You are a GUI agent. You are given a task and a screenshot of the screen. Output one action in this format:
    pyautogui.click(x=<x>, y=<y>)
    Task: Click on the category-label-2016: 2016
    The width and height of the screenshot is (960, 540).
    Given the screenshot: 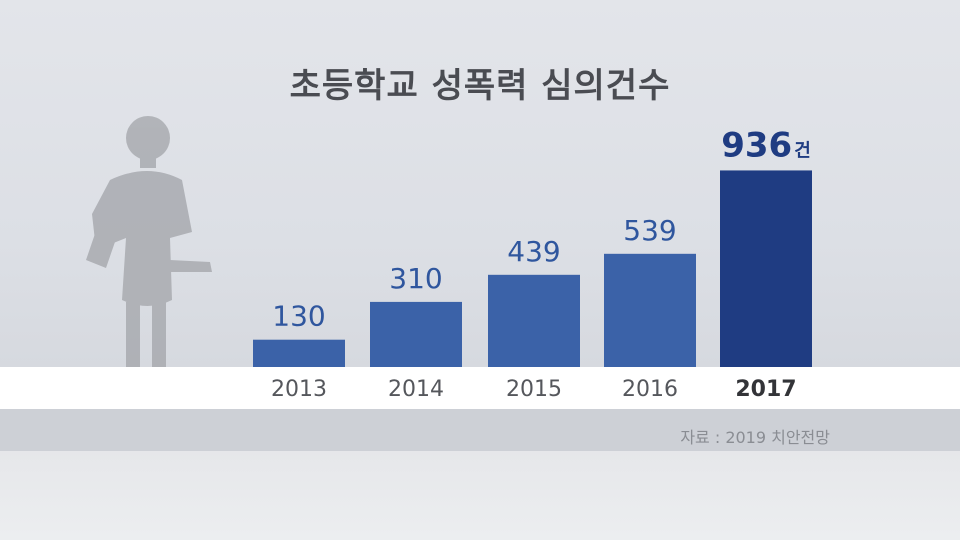 What is the action you would take?
    pyautogui.click(x=650, y=389)
    